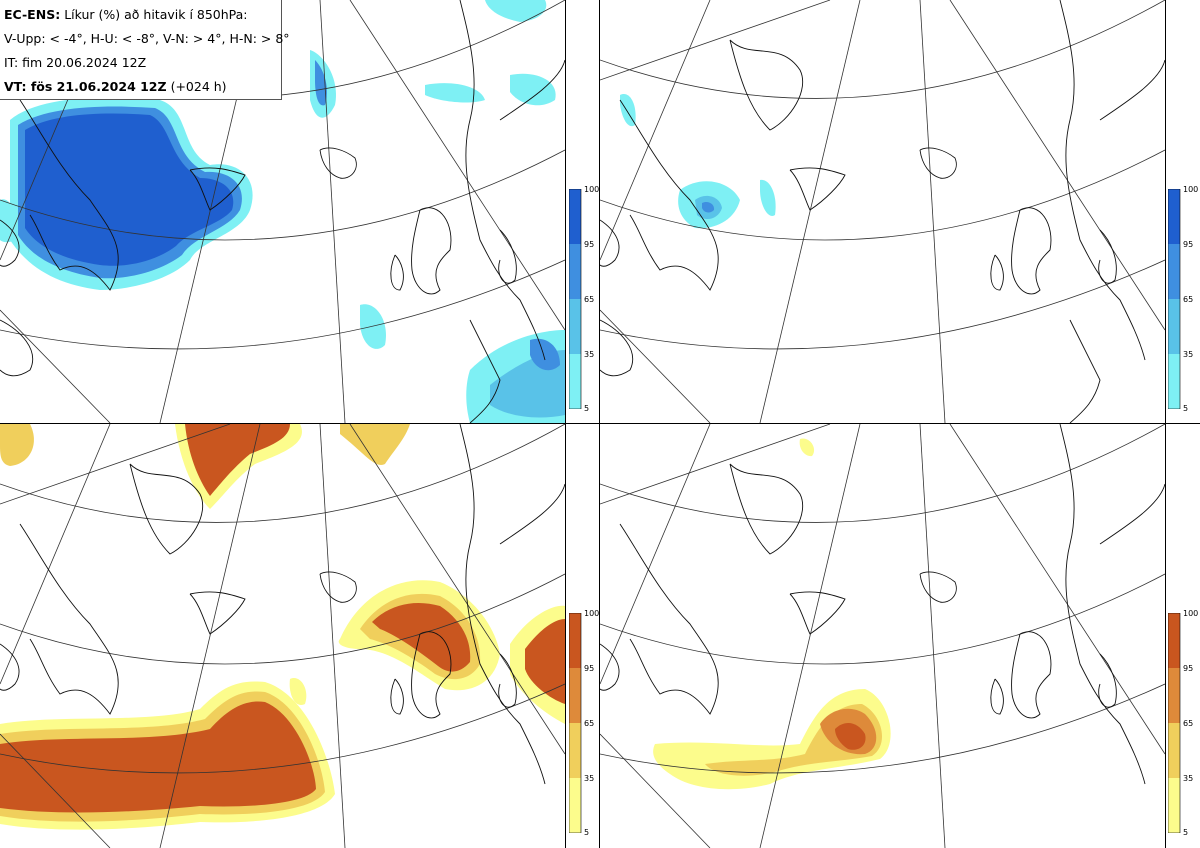 The height and width of the screenshot is (848, 1200). I want to click on colorbar-orange-bottom-right: 100 95 65 35 5, so click(1183, 723).